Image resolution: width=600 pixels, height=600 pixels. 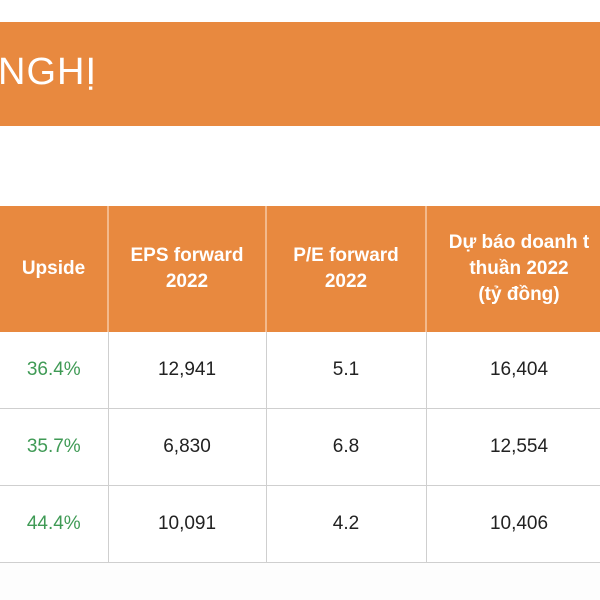 What do you see at coordinates (54, 447) in the screenshot?
I see `cell-upside: 35.7%` at bounding box center [54, 447].